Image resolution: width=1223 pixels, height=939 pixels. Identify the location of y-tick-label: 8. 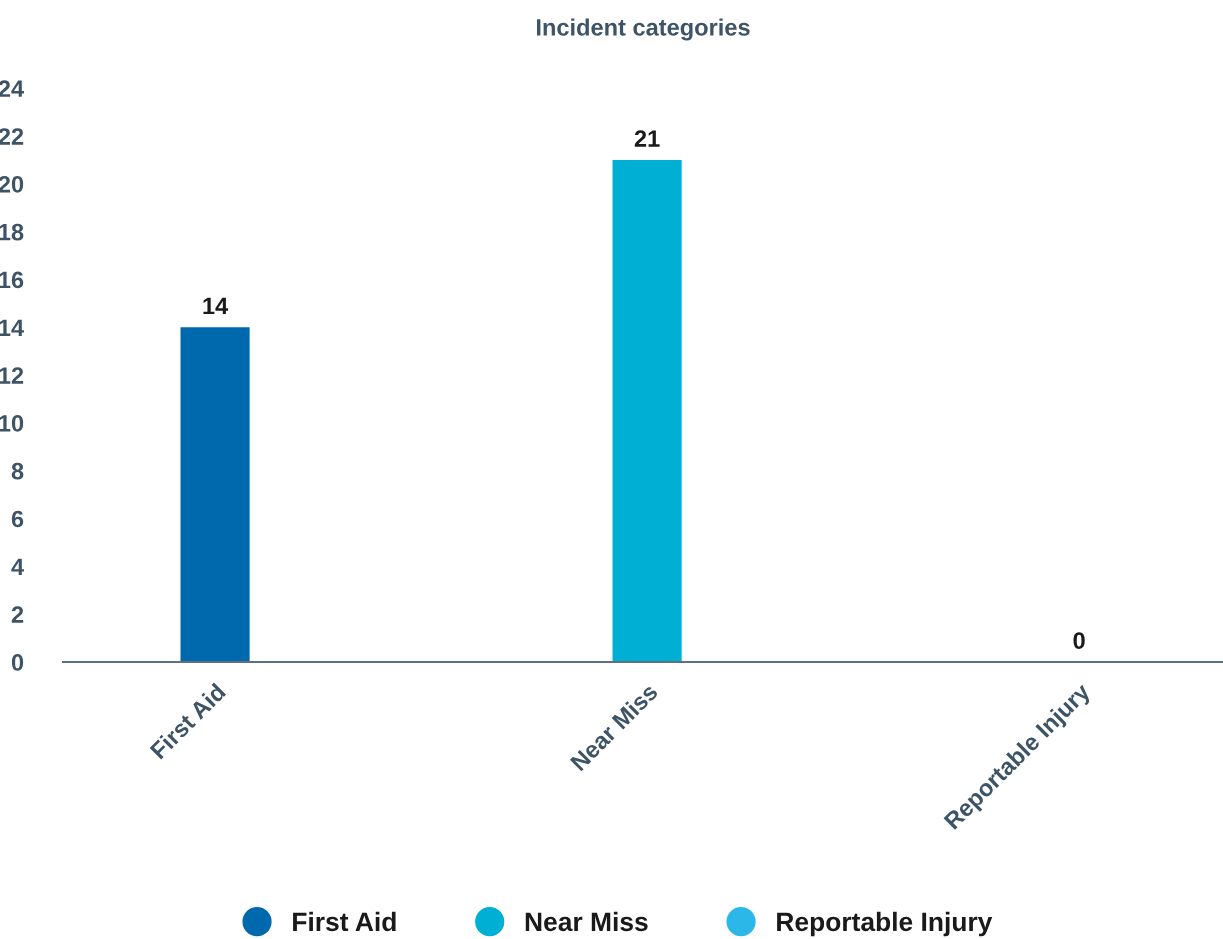
(17, 471).